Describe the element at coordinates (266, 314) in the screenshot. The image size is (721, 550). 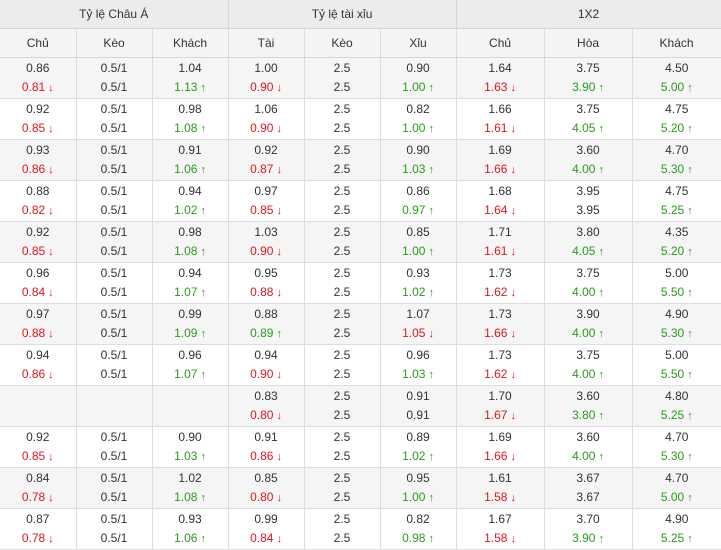
I see `opening-value: 0.88` at that location.